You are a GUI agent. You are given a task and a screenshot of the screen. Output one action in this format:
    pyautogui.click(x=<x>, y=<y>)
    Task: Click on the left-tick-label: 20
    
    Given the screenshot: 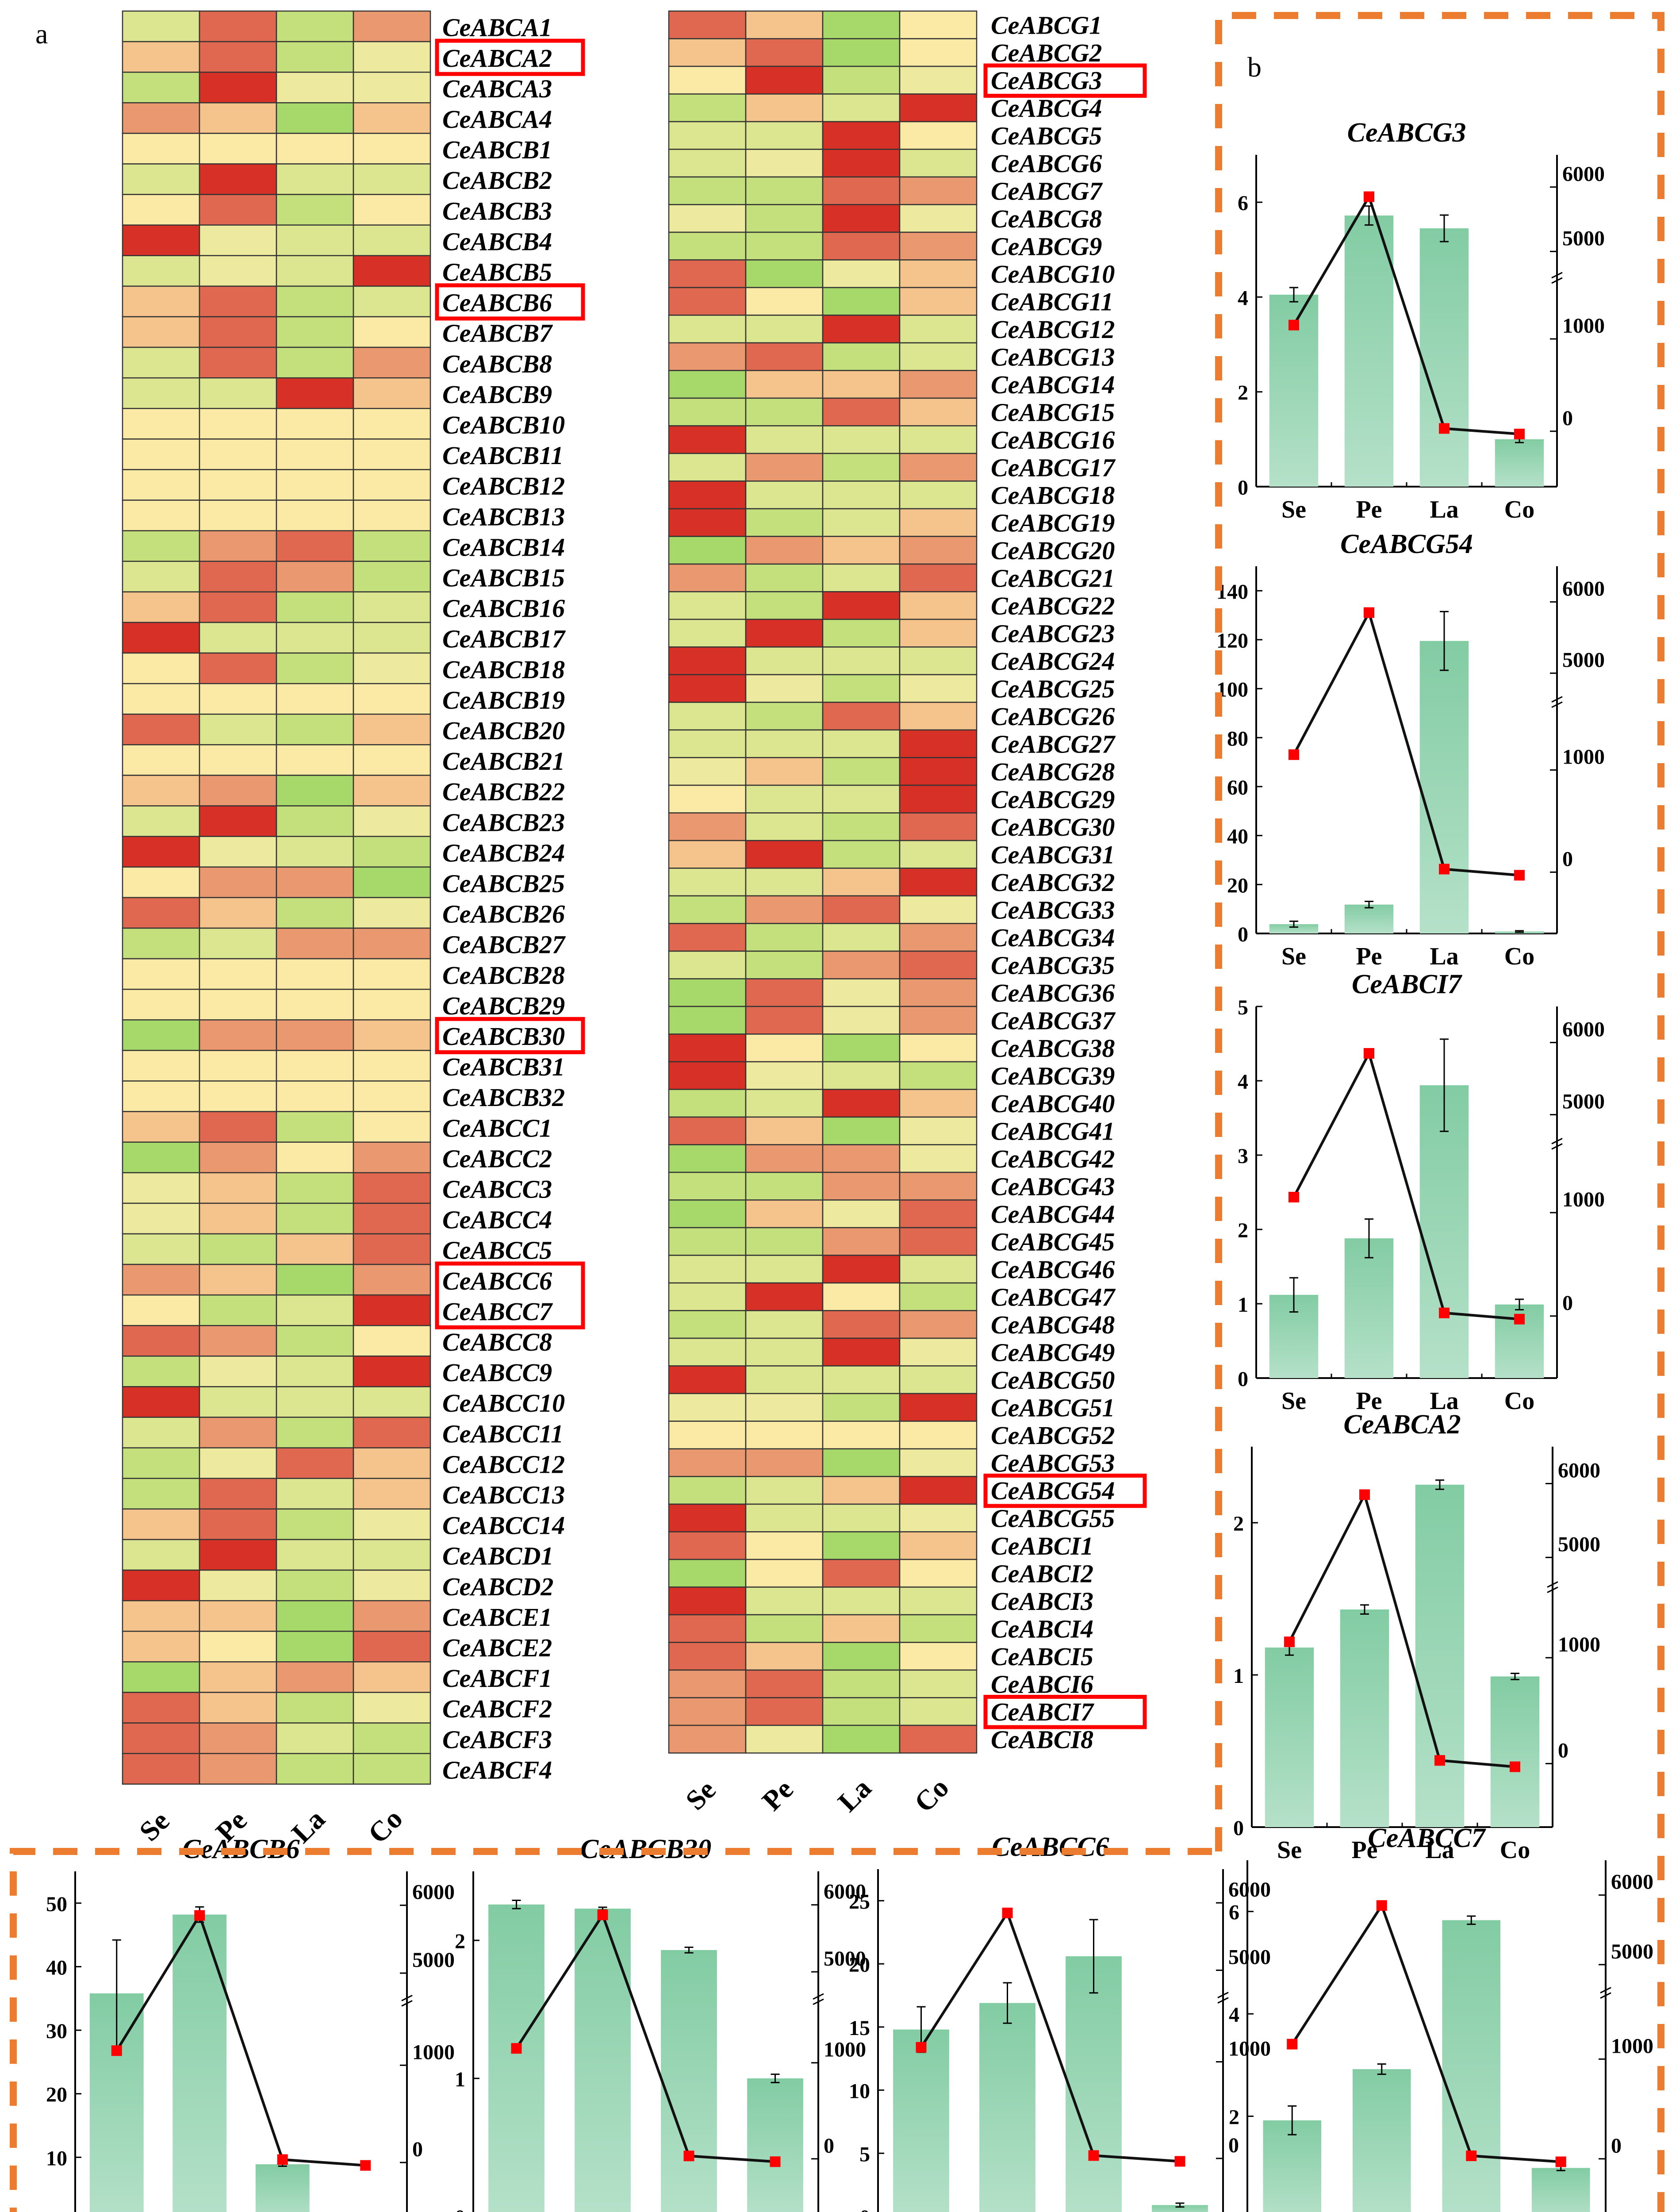 What is the action you would take?
    pyautogui.click(x=56, y=2095)
    